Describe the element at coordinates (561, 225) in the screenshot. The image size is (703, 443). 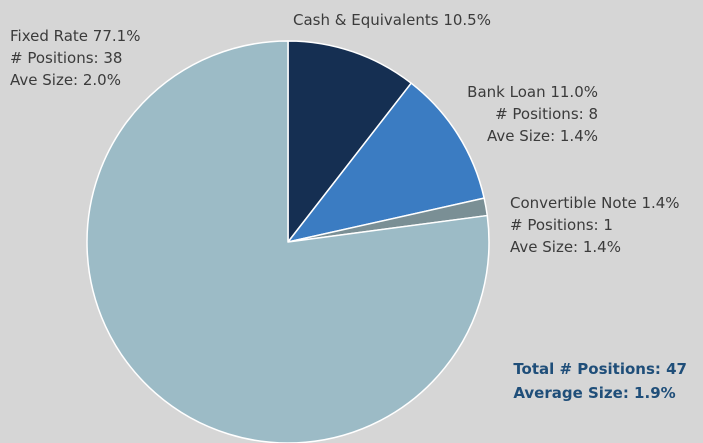
I see `label-conv-line2: # Positions: 1` at that location.